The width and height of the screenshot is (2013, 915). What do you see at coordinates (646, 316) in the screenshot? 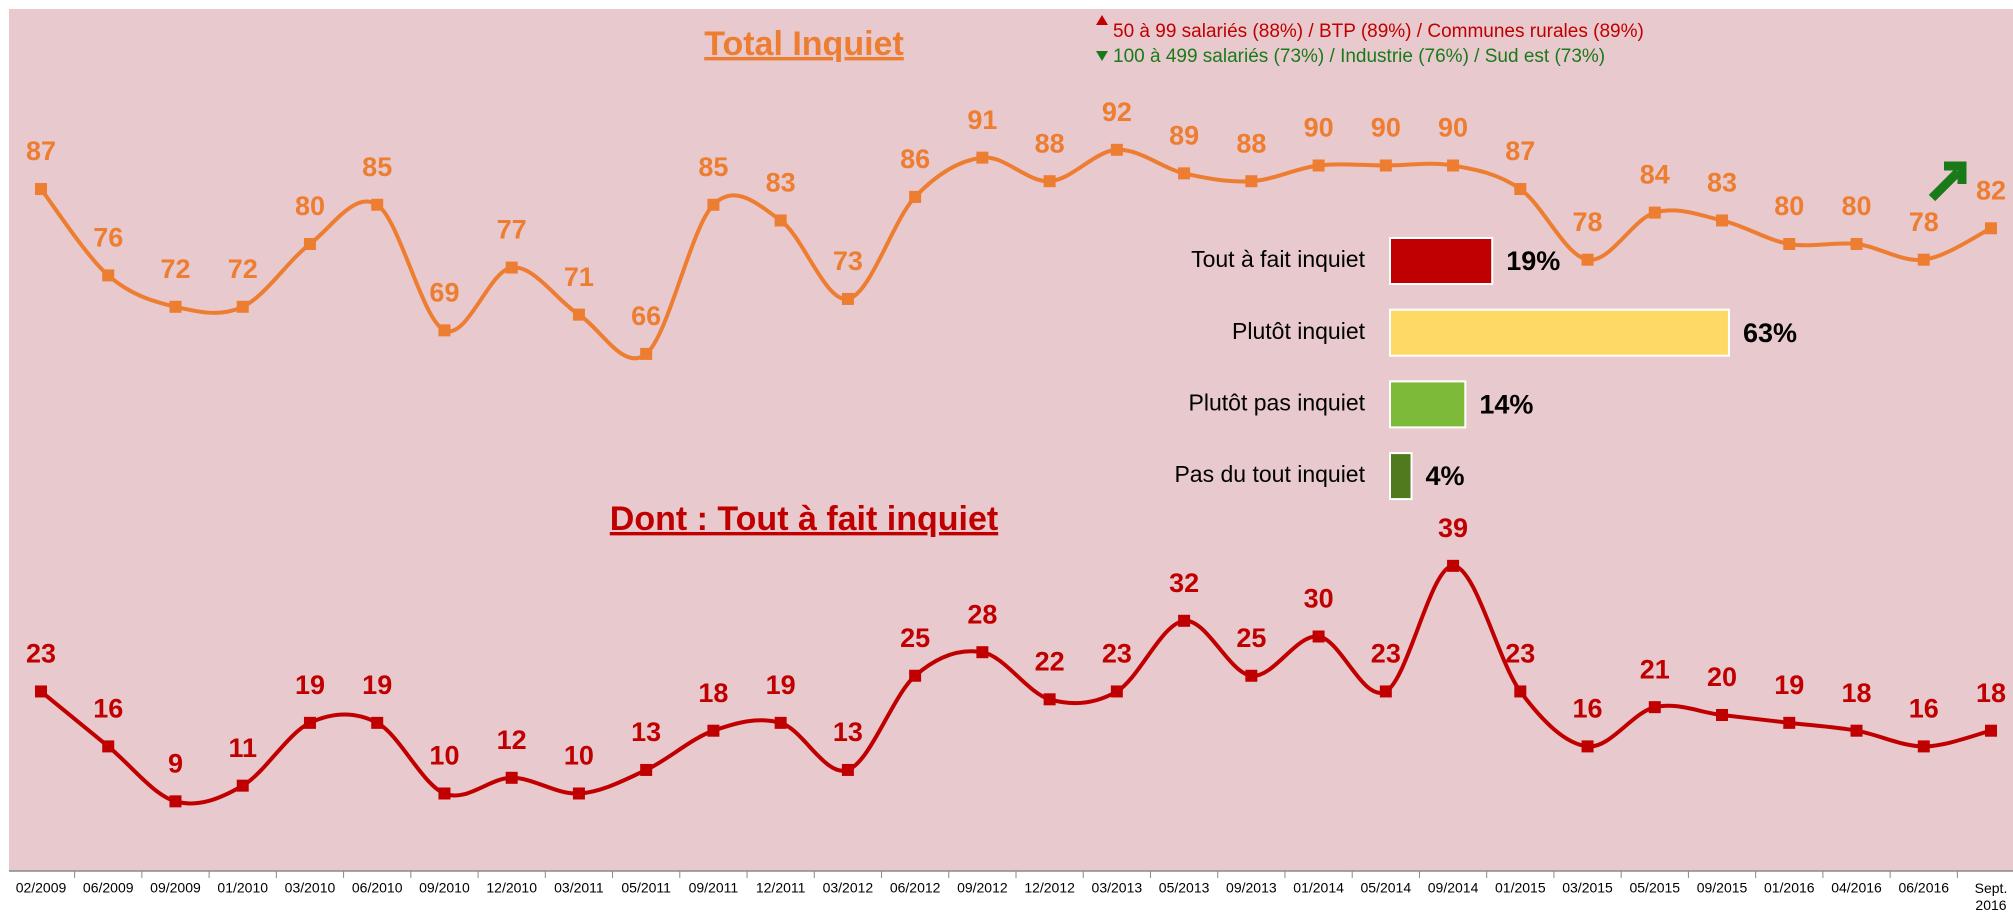
I see `data-label: 66` at bounding box center [646, 316].